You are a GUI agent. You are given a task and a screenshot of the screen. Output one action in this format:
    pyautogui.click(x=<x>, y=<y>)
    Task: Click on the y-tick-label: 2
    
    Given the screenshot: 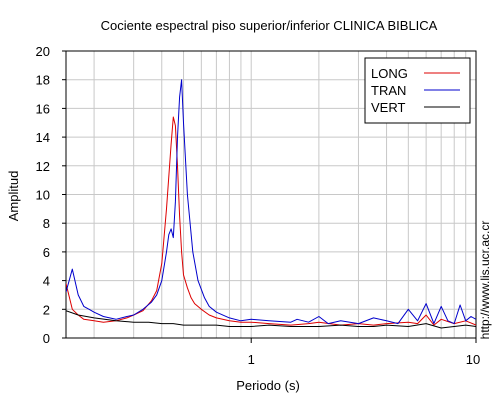 What is the action you would take?
    pyautogui.click(x=46, y=309)
    